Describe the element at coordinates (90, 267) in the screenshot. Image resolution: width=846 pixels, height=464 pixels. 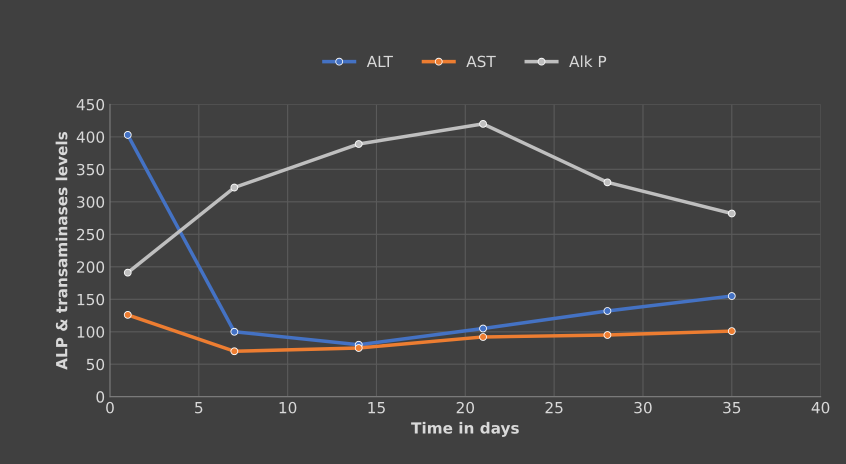
I see `y-tick-label: 200` at that location.